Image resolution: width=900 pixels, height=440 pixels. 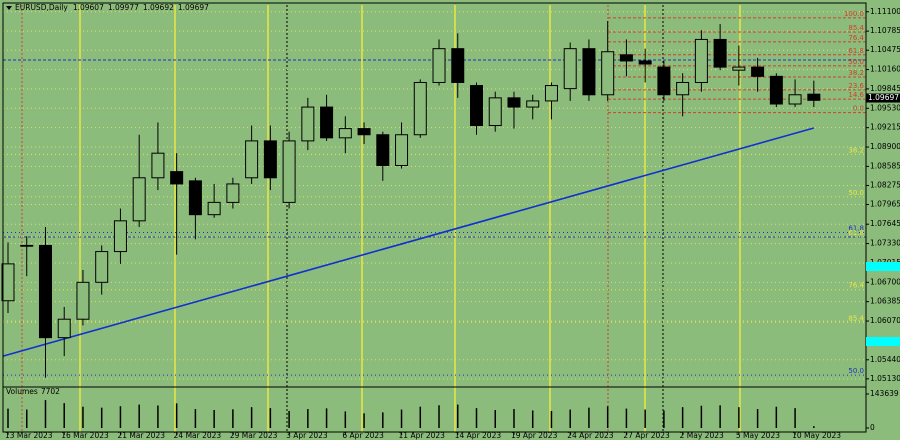 What do you see at coordinates (856, 86) in the screenshot?
I see `fib-label: 23.6` at bounding box center [856, 86].